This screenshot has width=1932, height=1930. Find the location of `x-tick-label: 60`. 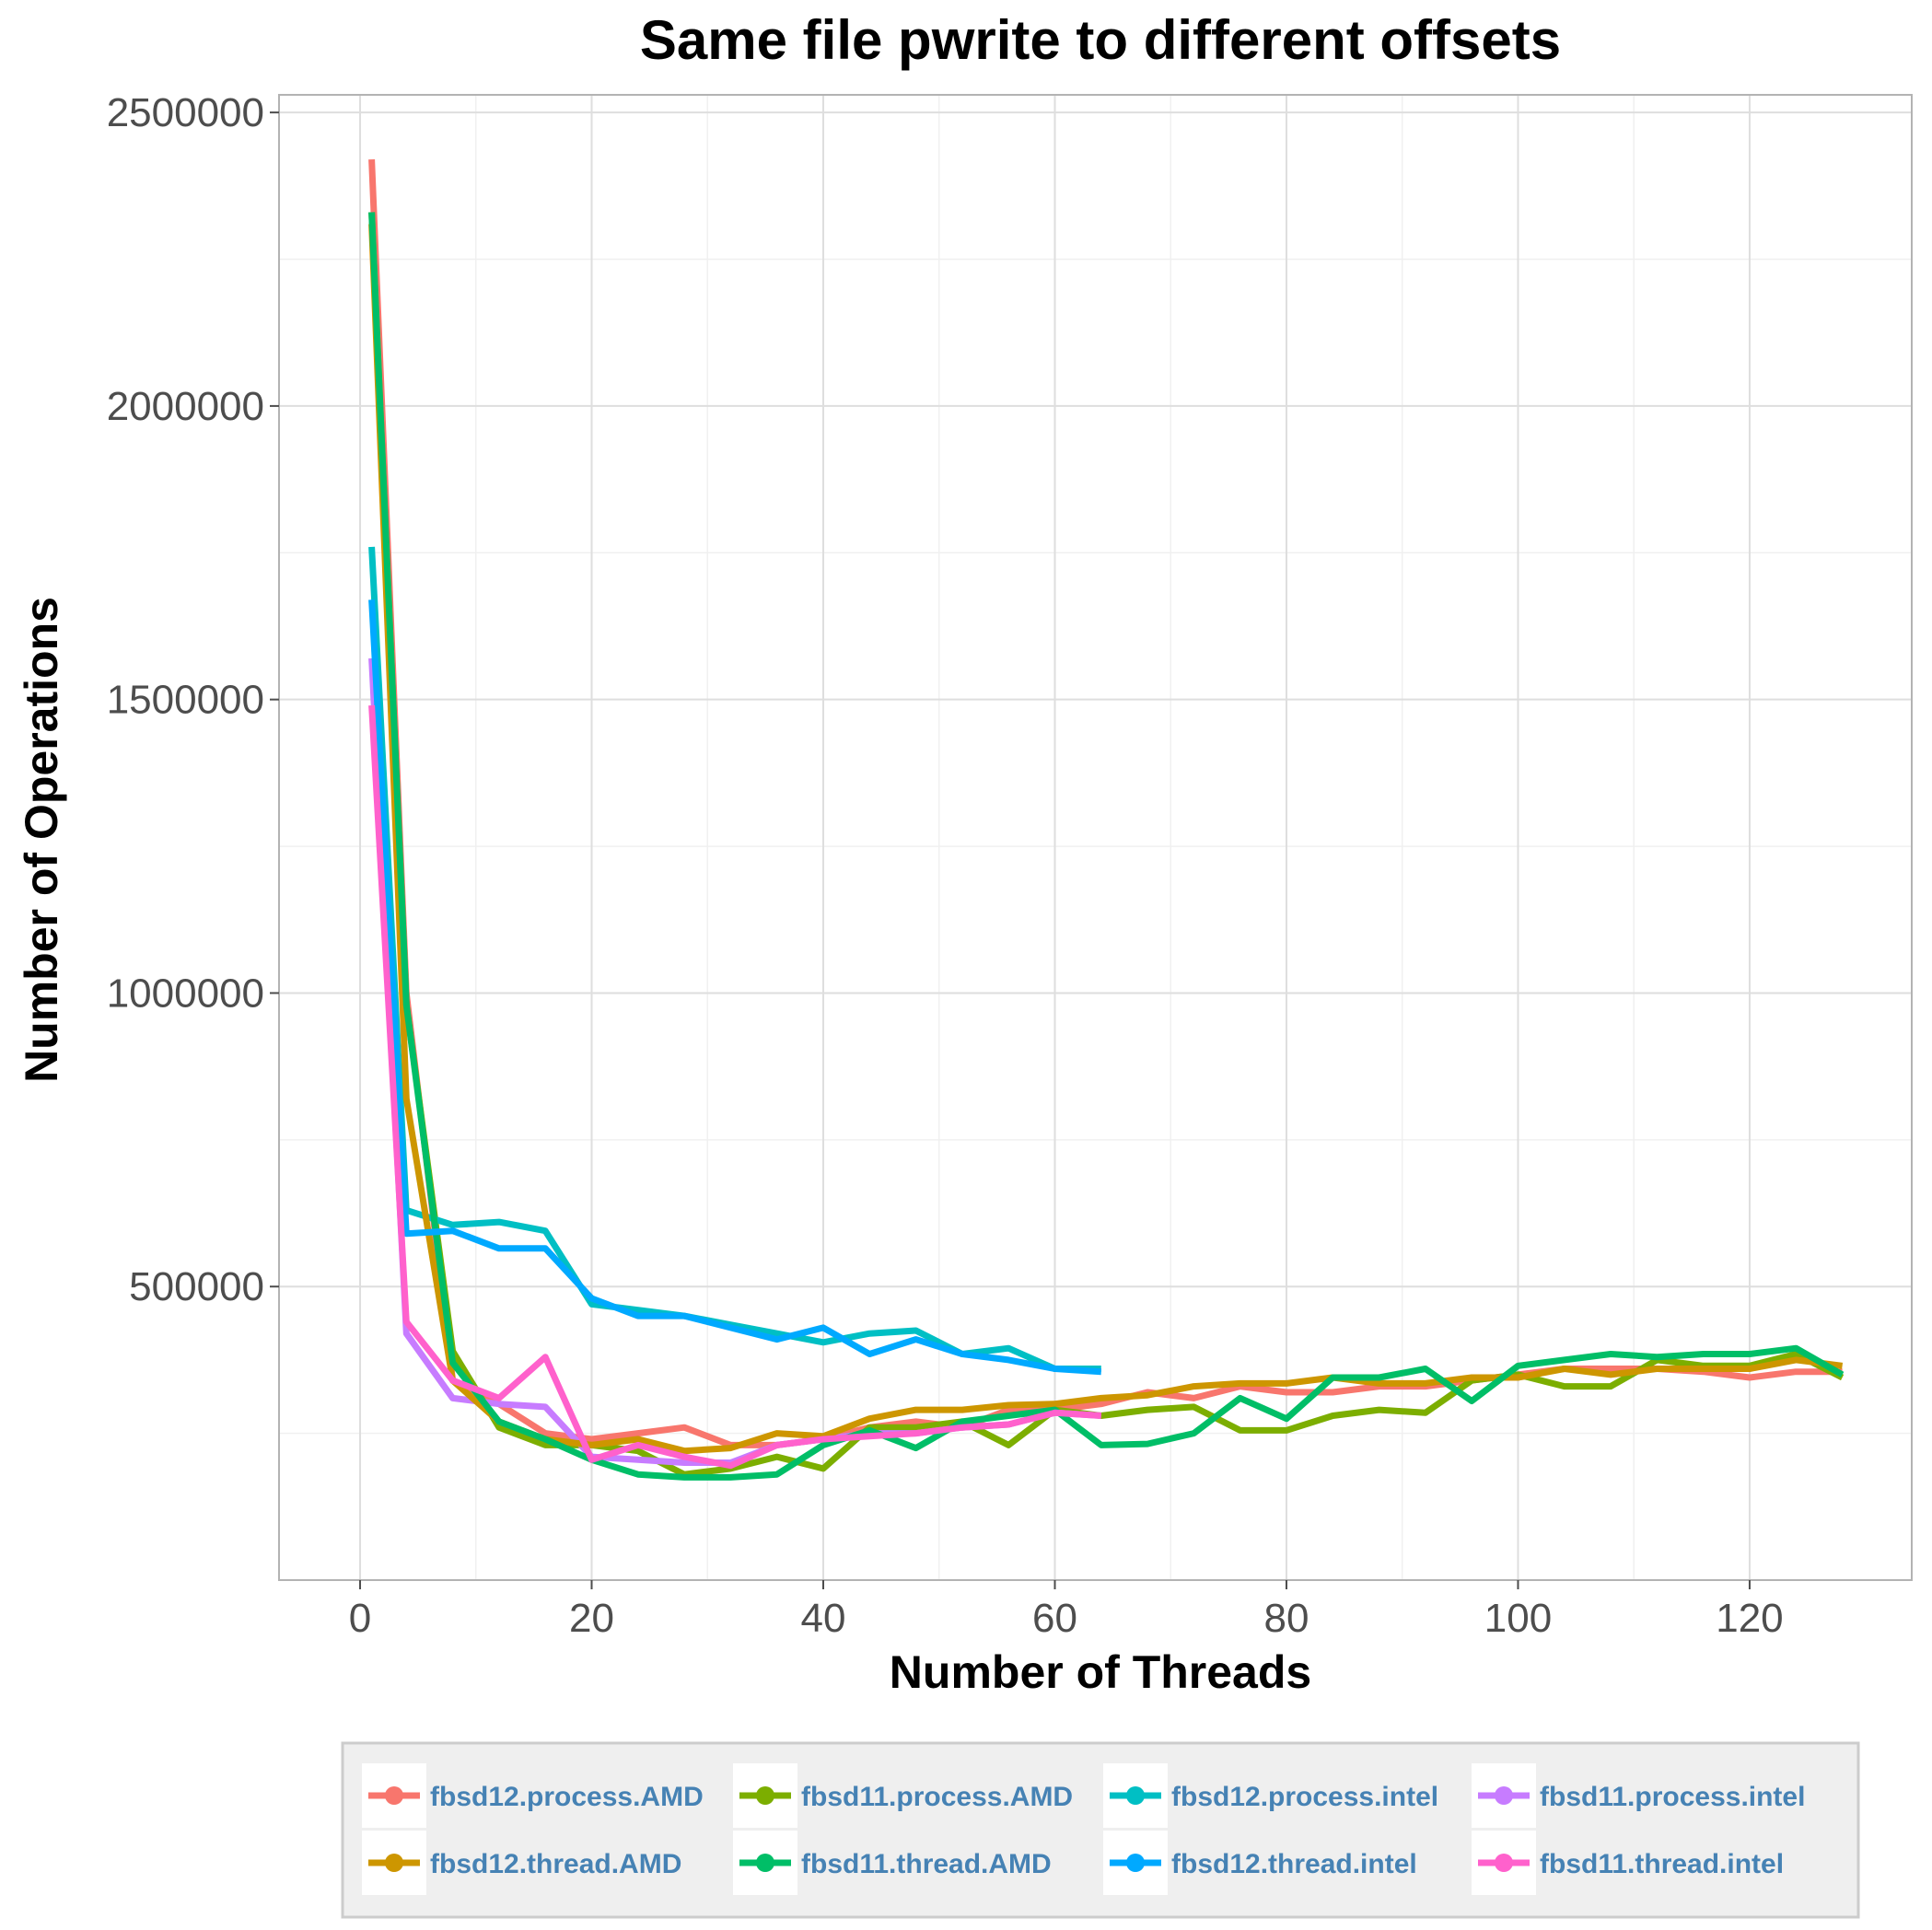

x-tick-label: 60 is located at coordinates (1054, 1618).